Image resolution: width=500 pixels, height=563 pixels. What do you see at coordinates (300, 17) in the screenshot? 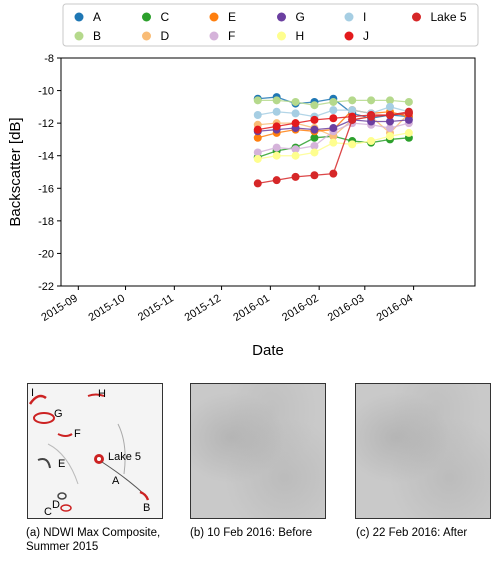
I see `legend-label: G` at bounding box center [300, 17].